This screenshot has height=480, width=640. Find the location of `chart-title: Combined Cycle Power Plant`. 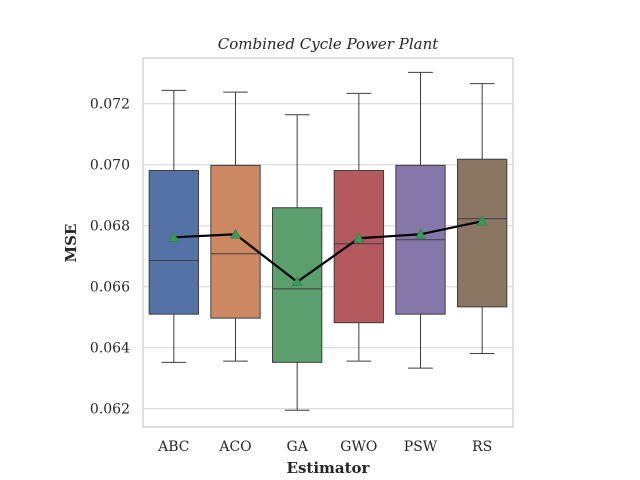

chart-title: Combined Cycle Power Plant is located at coordinates (328, 44).